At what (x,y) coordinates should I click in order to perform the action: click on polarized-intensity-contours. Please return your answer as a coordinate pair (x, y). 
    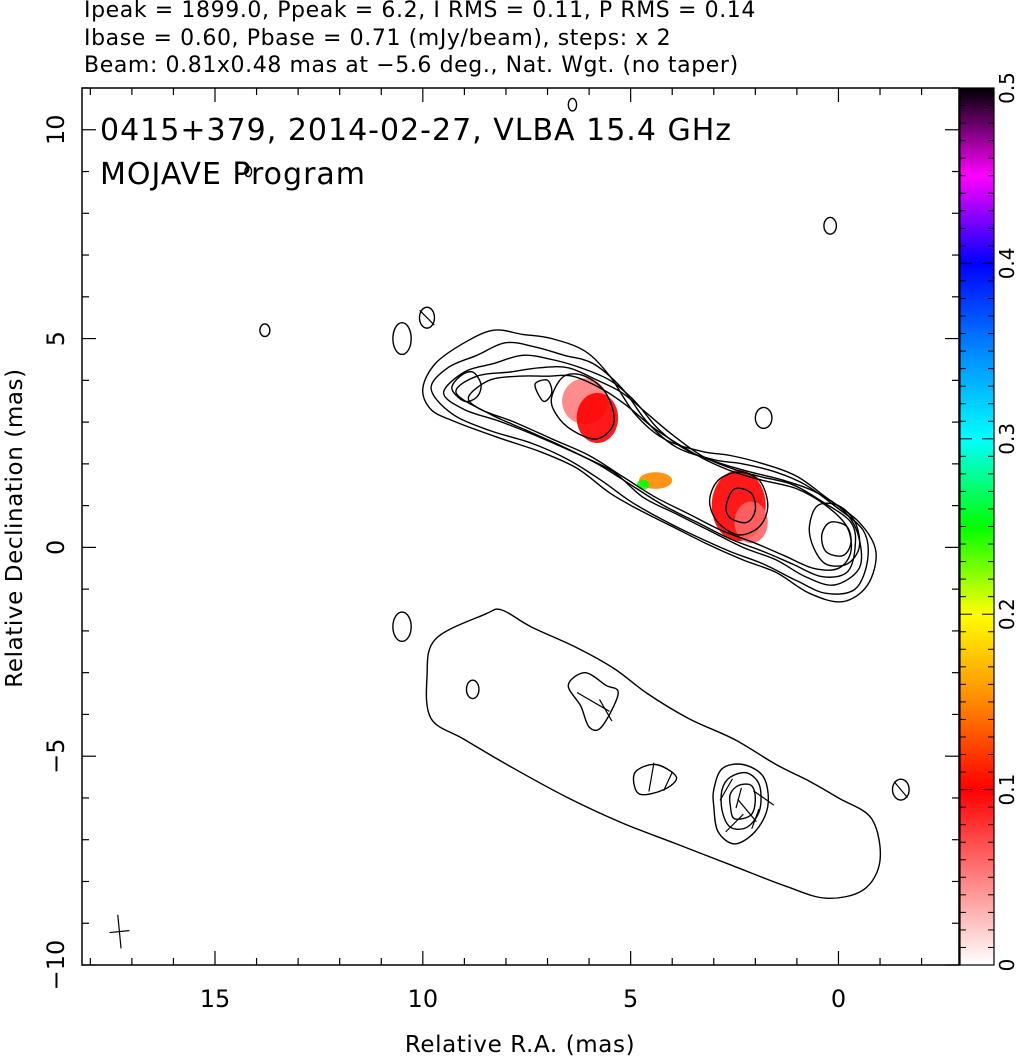
    Looking at the image, I should click on (653, 753).